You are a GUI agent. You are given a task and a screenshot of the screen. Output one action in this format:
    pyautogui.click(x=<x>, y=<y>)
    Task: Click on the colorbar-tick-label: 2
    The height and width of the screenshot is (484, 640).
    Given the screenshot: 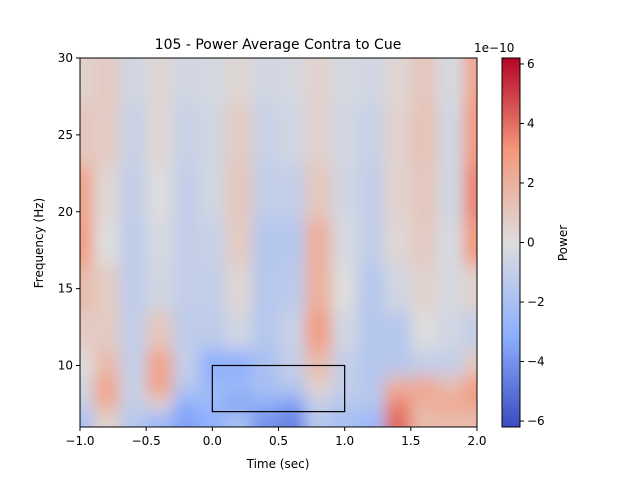 What is the action you would take?
    pyautogui.click(x=531, y=183)
    